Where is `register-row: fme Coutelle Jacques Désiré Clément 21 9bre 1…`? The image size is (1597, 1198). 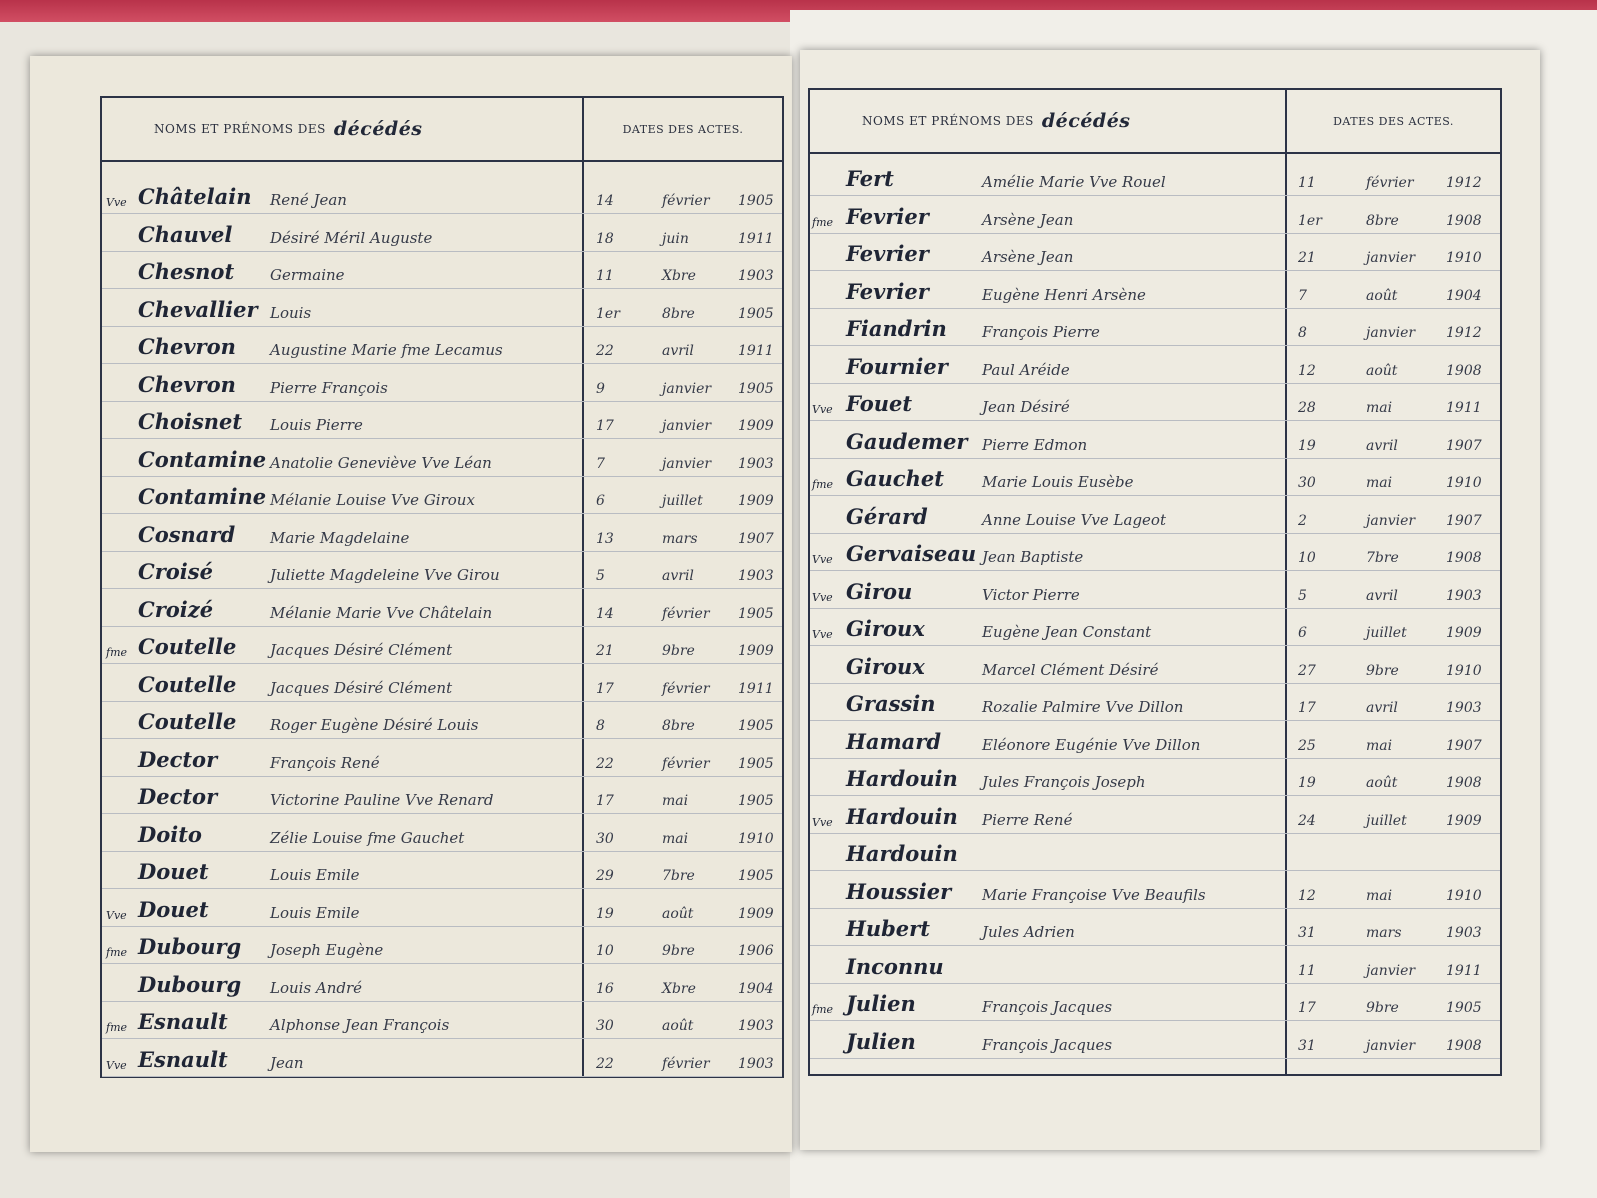 register-row: fme Coutelle Jacques Désiré Clément 21 9bre 1… is located at coordinates (442, 645).